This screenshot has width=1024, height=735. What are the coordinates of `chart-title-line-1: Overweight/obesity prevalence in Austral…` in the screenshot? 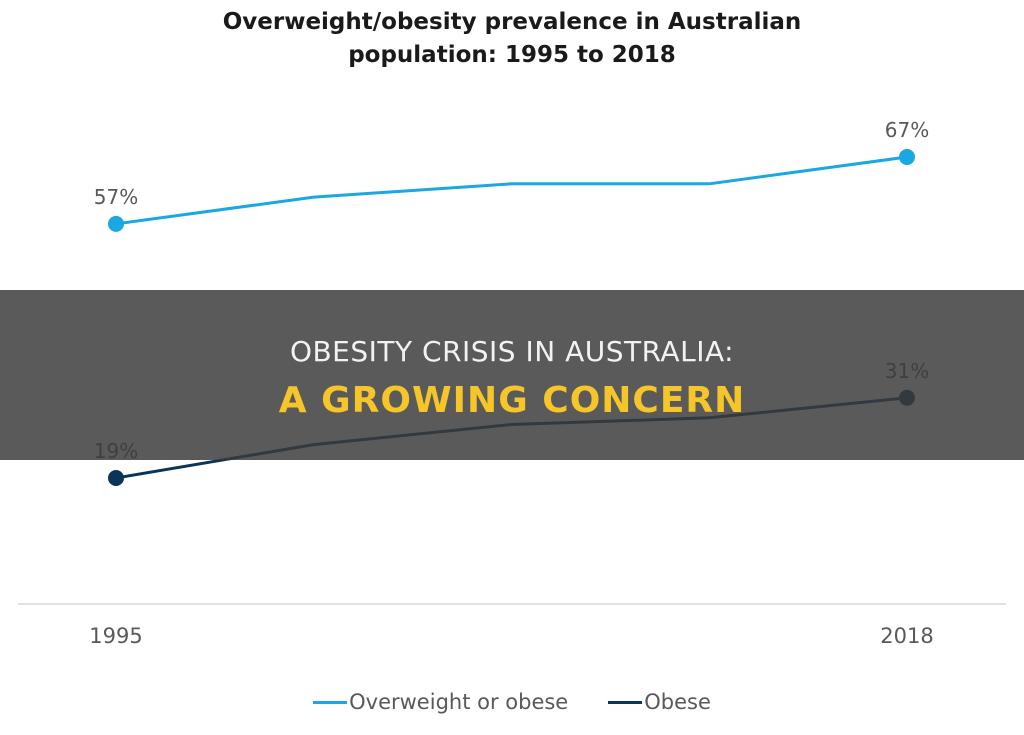 It's located at (512, 22).